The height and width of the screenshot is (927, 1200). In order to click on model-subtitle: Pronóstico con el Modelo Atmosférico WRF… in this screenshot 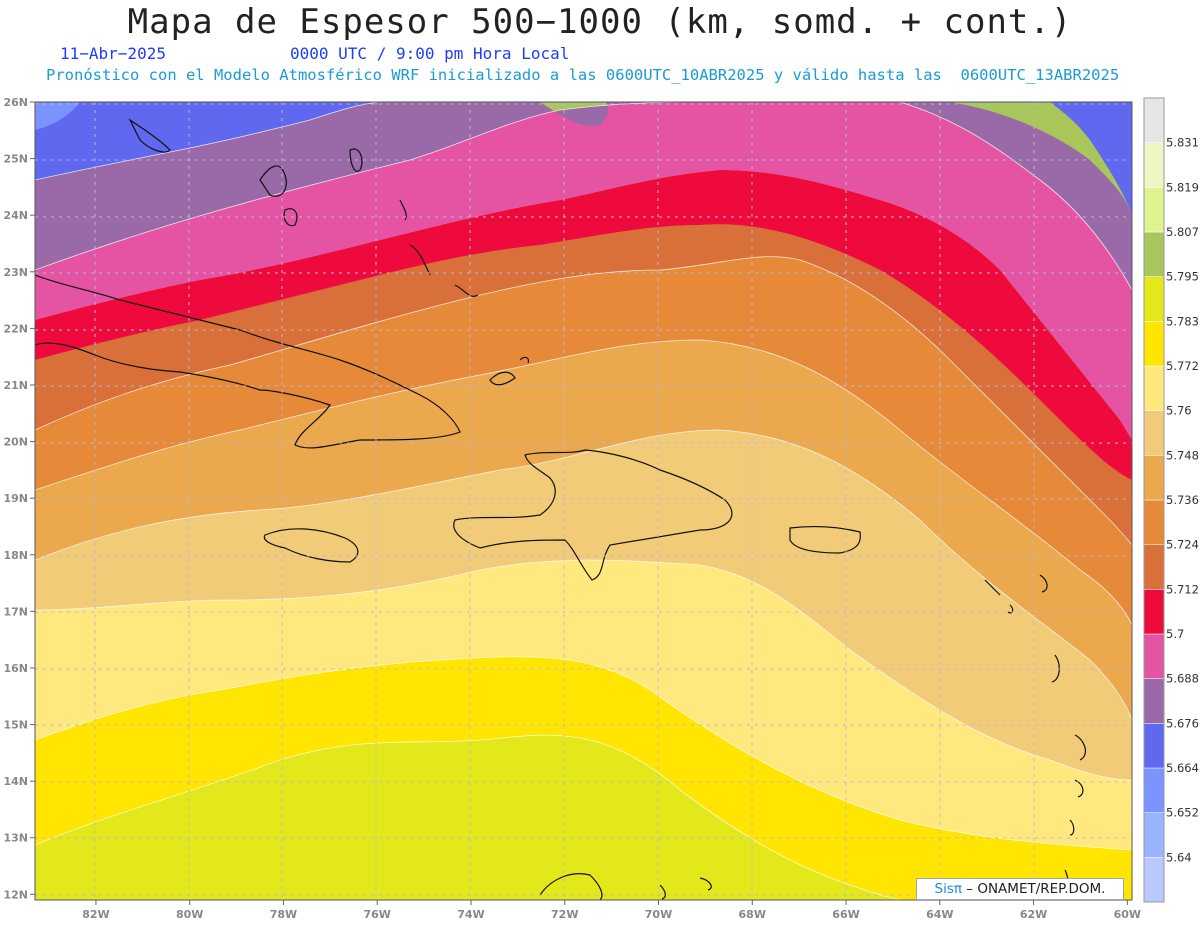, I will do `click(583, 75)`.